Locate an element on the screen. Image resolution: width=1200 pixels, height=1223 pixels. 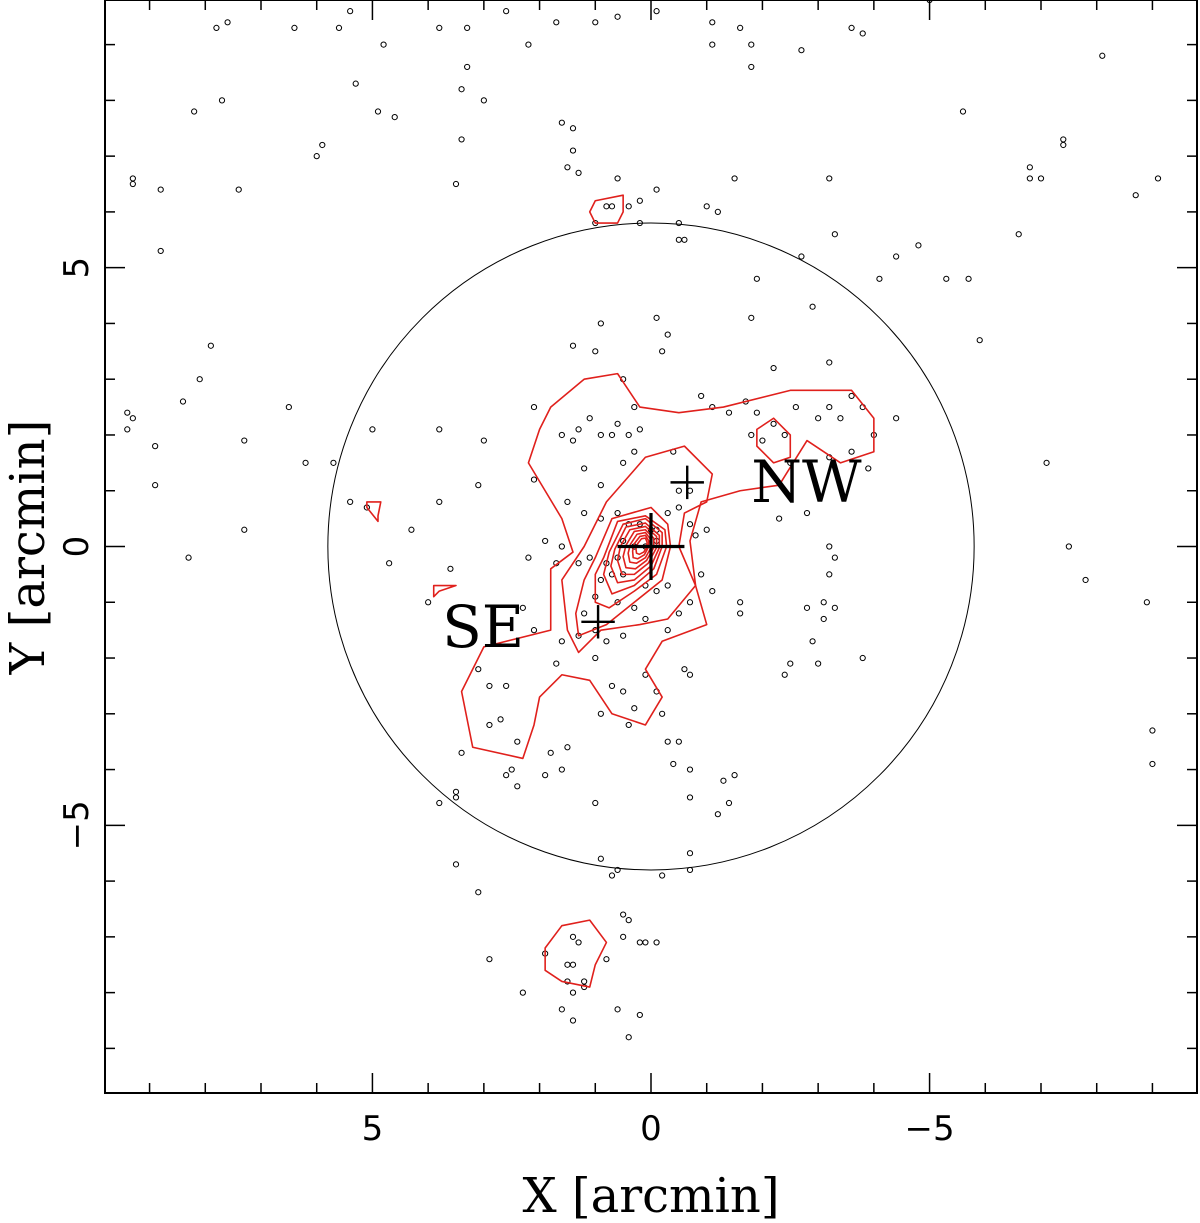
annotation-label: NW is located at coordinates (806, 482).